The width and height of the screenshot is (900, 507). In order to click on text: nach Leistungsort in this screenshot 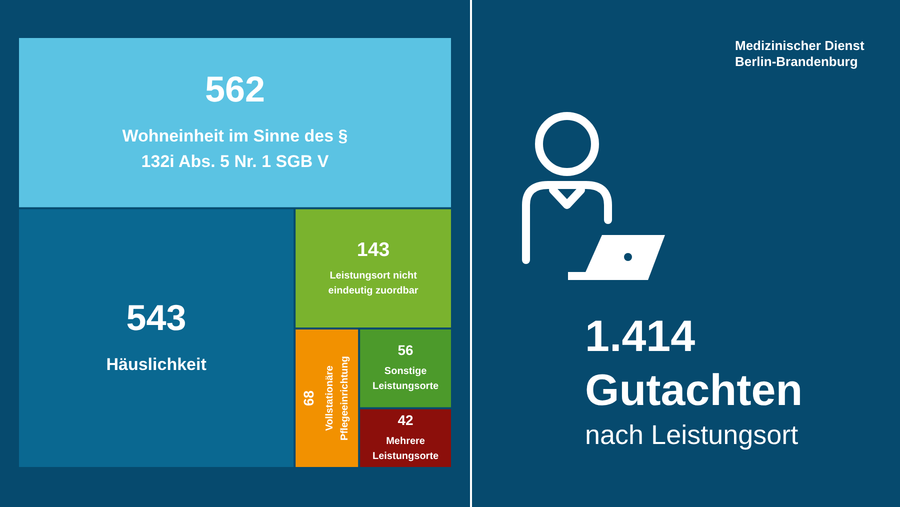, I will do `click(691, 435)`.